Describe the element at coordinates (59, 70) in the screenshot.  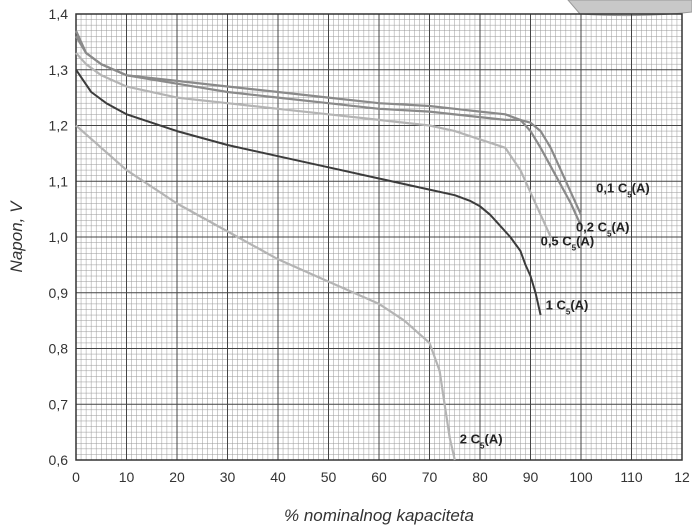
I see `y-tick-label: 1,3` at that location.